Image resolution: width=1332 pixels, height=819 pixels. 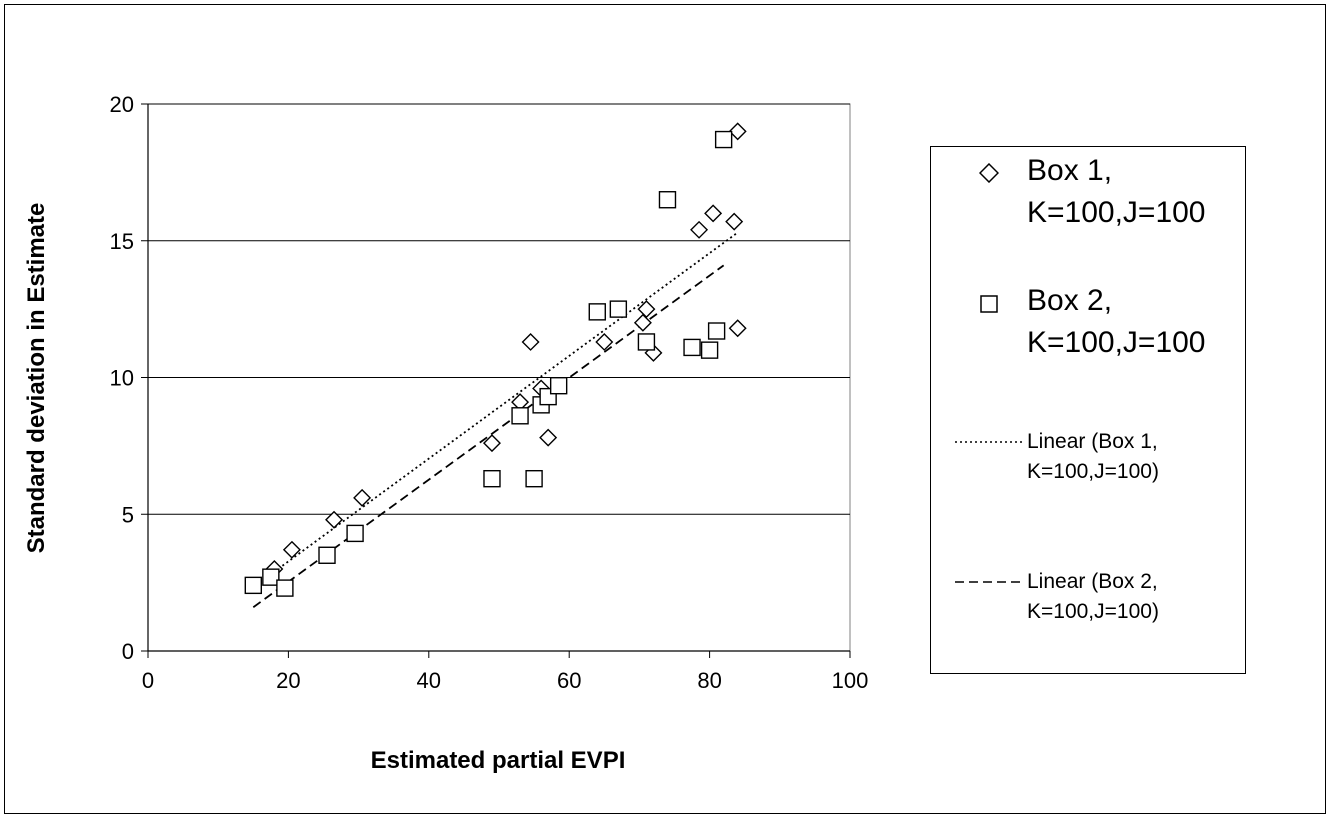 What do you see at coordinates (989, 442) in the screenshot?
I see `dotted-line-icon` at bounding box center [989, 442].